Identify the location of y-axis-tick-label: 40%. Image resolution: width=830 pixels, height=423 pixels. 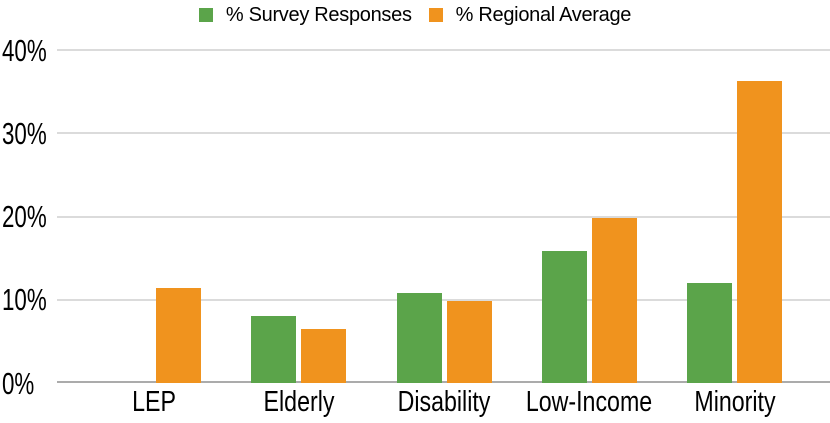
(24, 50).